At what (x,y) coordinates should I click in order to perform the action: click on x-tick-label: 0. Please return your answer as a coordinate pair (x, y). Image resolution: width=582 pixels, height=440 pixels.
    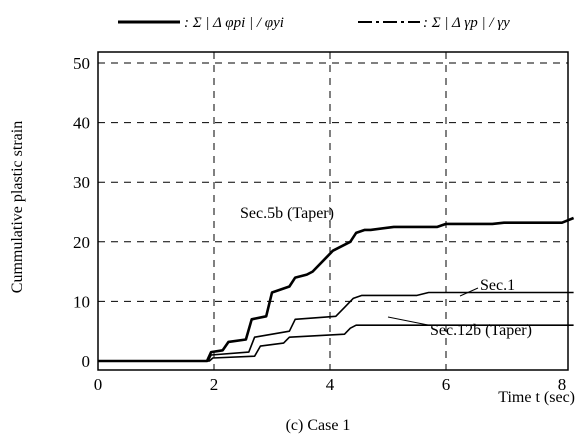
    Looking at the image, I should click on (98, 384).